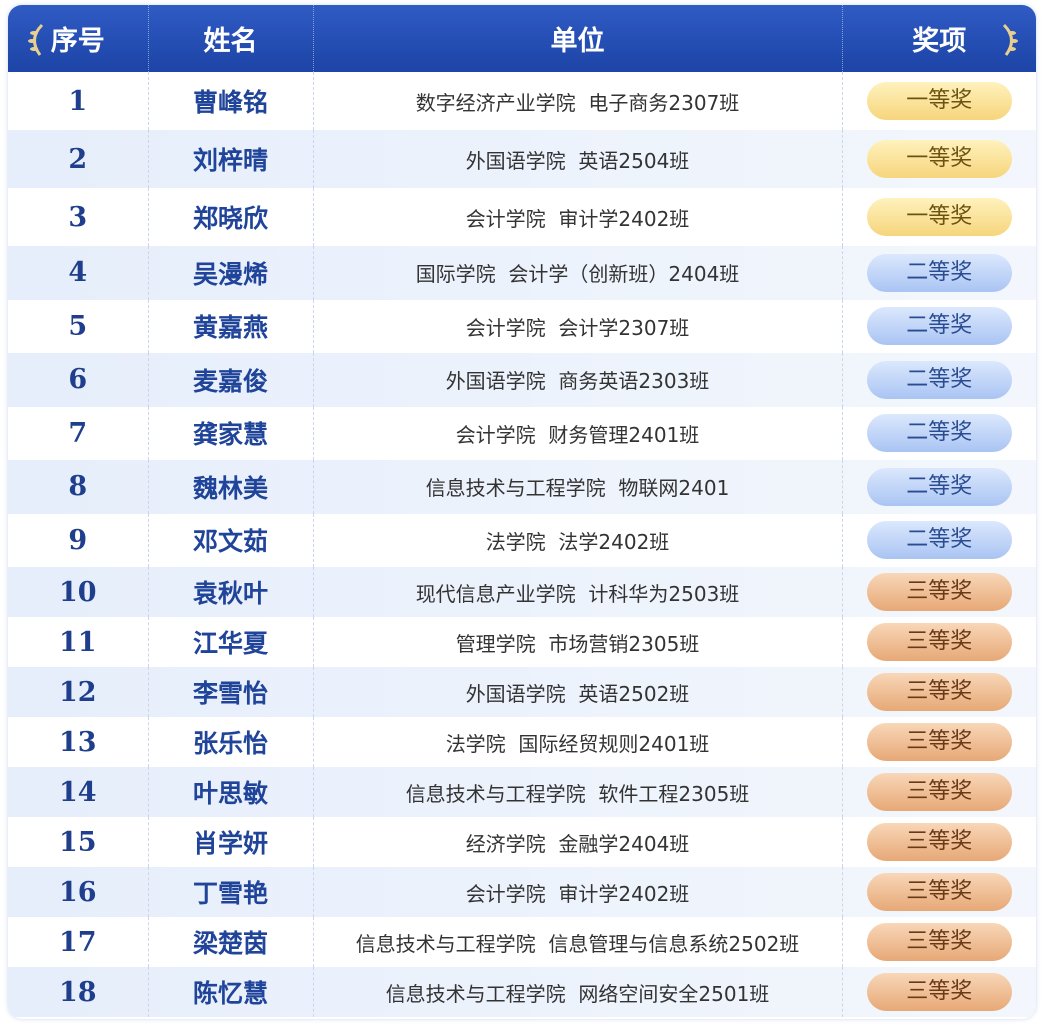 This screenshot has width=1043, height=1026. What do you see at coordinates (231, 842) in the screenshot?
I see `name-cell: 肖学妍` at bounding box center [231, 842].